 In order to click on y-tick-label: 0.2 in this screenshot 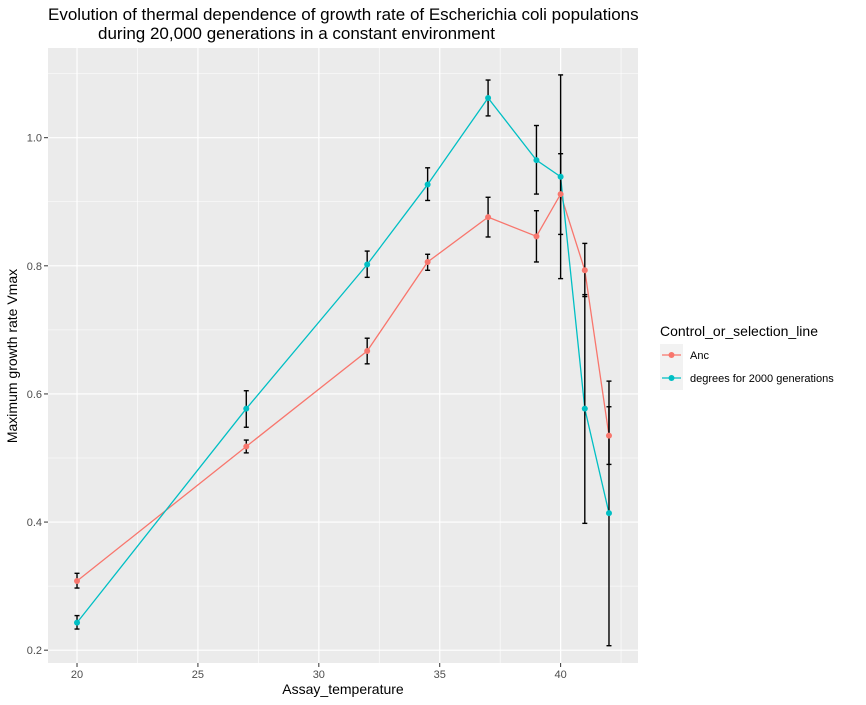, I will do `click(34, 651)`.